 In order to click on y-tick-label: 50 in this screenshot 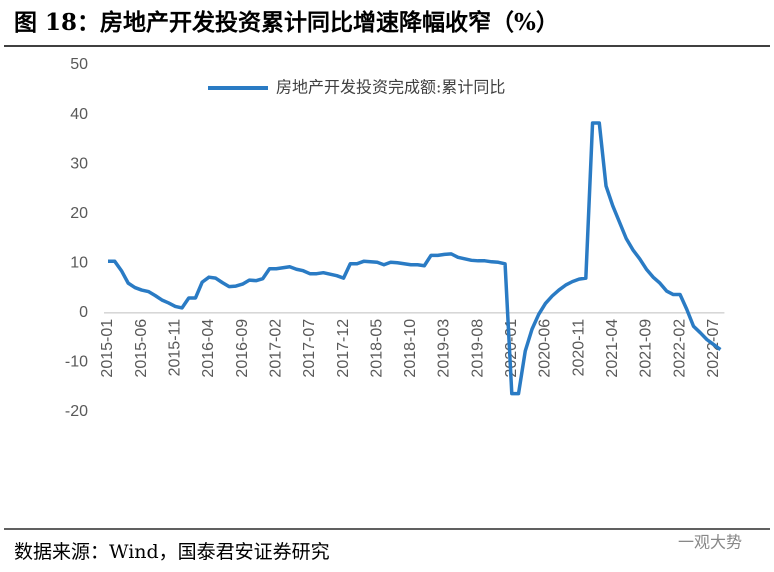, I will do `click(79, 64)`.